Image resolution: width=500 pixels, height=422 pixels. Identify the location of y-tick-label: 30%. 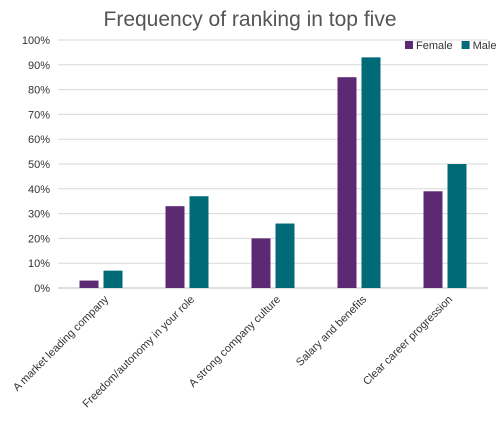
(39, 215).